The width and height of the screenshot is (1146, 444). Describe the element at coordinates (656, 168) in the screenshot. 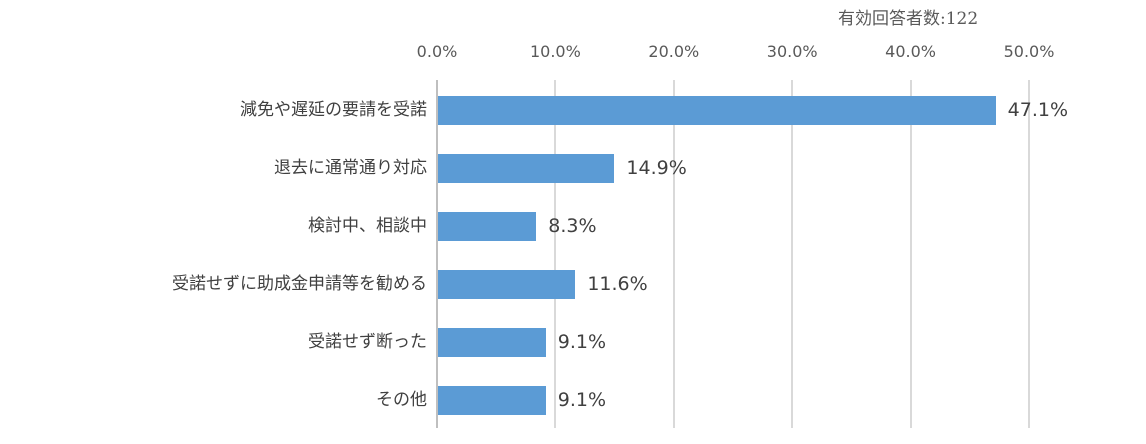

I see `bar-value-label: 14.9%` at that location.